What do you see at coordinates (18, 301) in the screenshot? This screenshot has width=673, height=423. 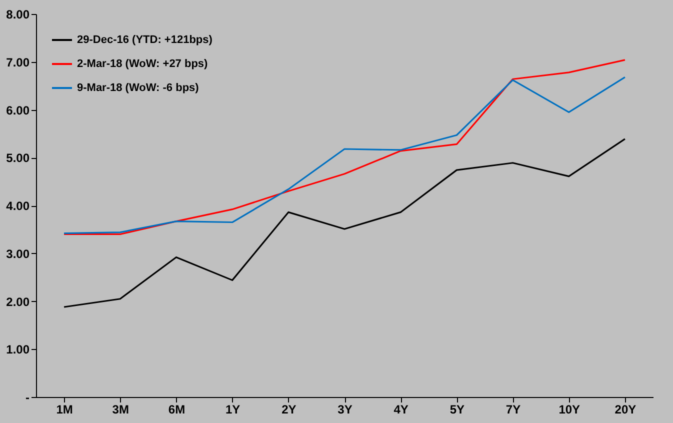 I see `y-tick-label: 2.00` at bounding box center [18, 301].